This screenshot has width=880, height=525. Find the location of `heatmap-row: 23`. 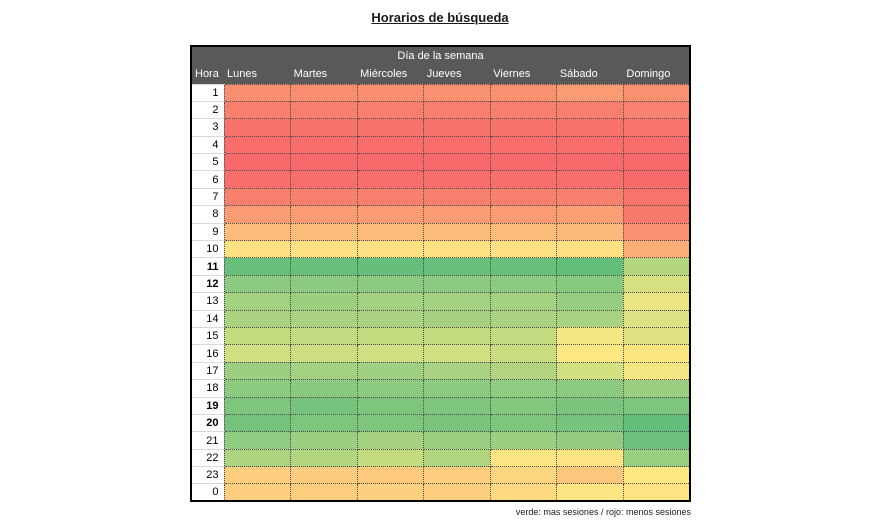

heatmap-row: 23 is located at coordinates (441, 475).